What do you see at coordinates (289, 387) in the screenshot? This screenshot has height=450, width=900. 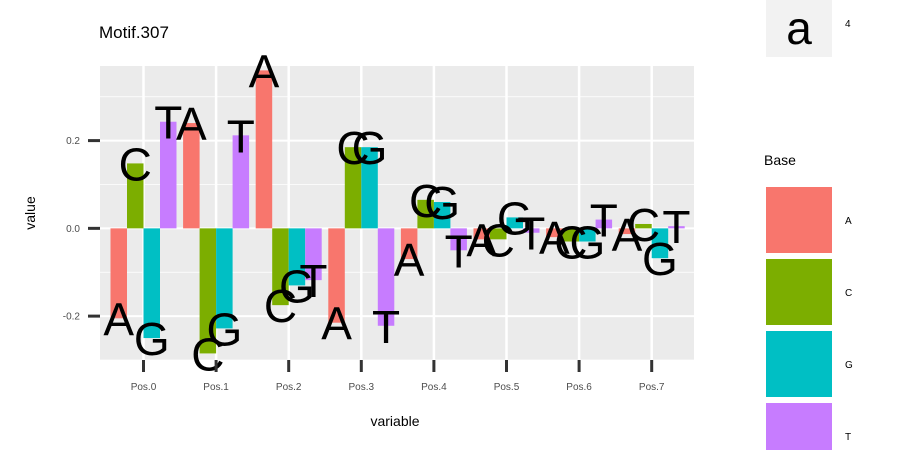 I see `x-tick-label: Pos.2` at bounding box center [289, 387].